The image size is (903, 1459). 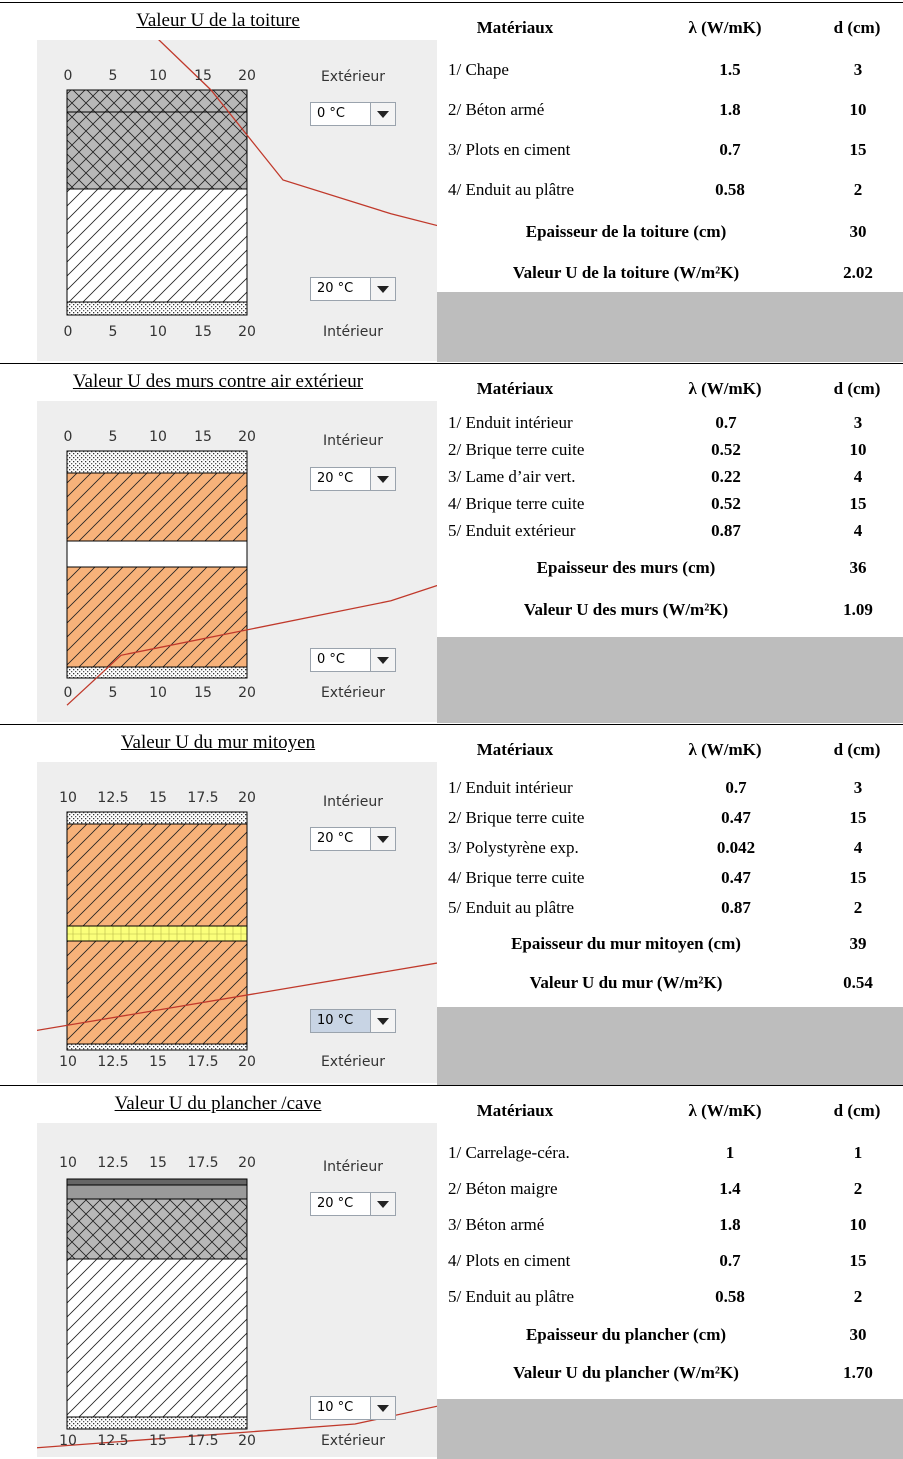 I want to click on material-name: 3/ Lame d’air vert., so click(x=512, y=476).